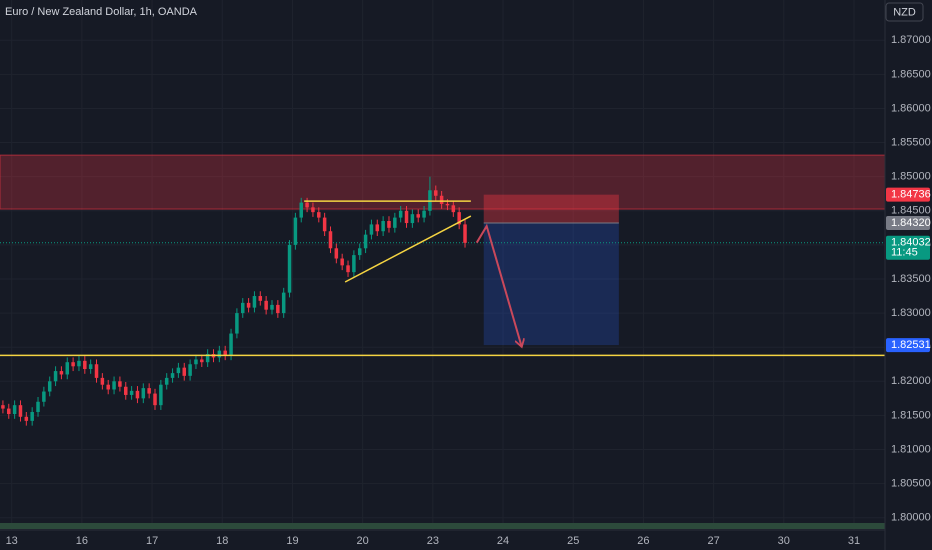 The height and width of the screenshot is (550, 932). I want to click on x-tick-label: 18, so click(222, 541).